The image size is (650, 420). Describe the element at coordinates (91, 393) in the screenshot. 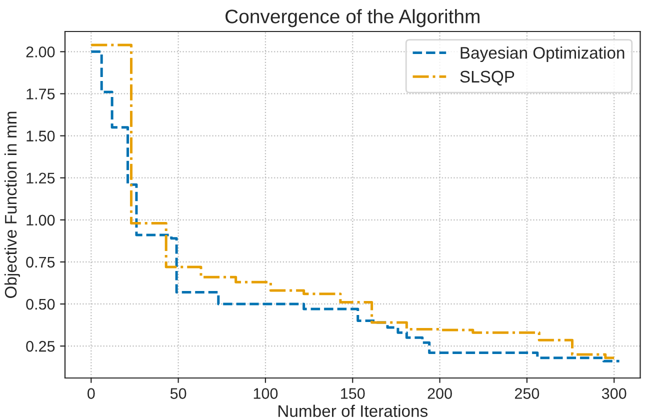

I see `x-tick-label: 0` at that location.